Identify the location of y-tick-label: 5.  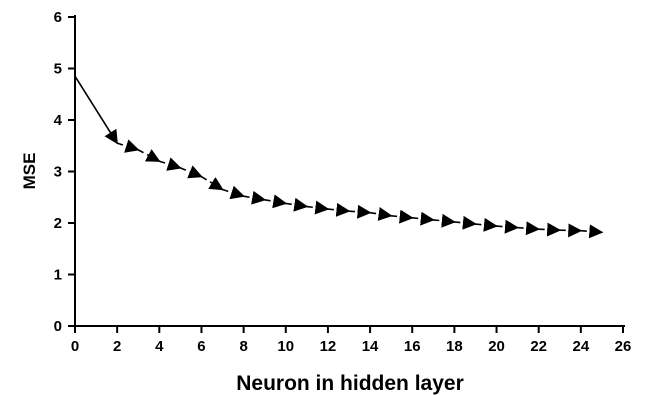
(58, 69).